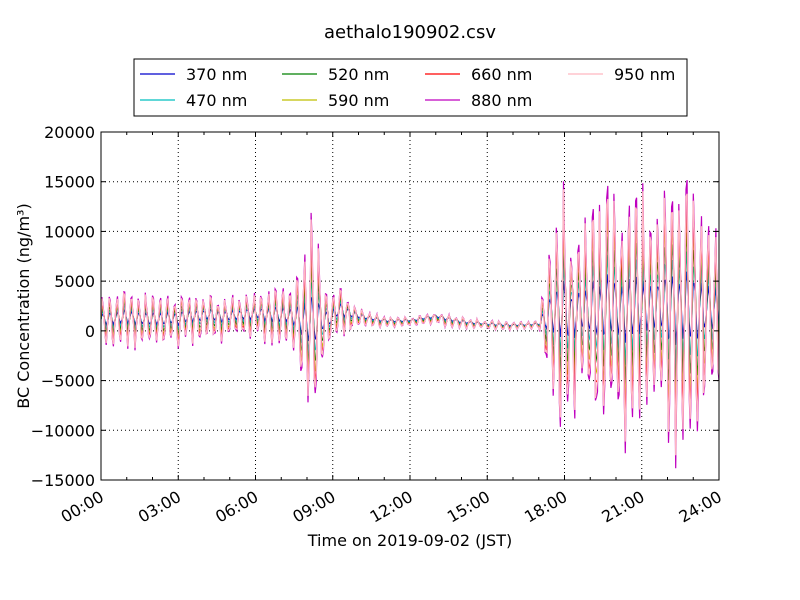 The width and height of the screenshot is (800, 600). What do you see at coordinates (501, 100) in the screenshot?
I see `legend-label: 880 nm` at bounding box center [501, 100].